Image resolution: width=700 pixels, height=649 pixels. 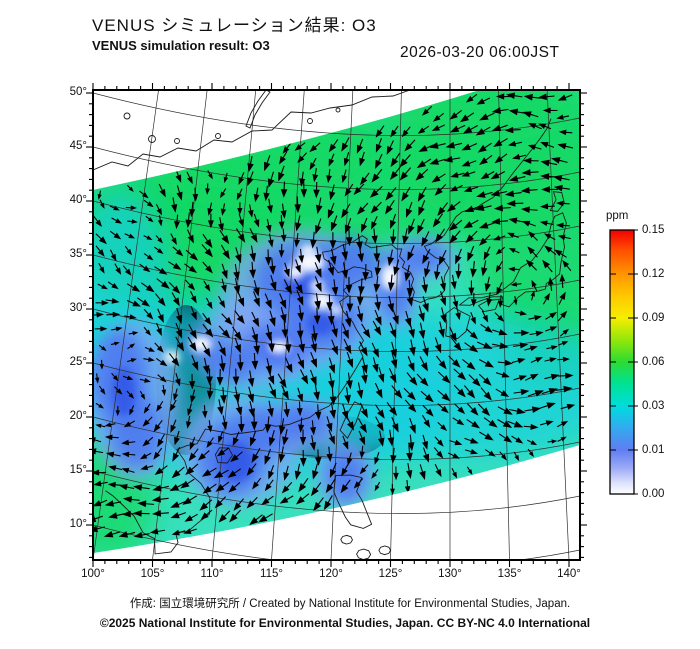 I want to click on y-axis-label: 20°, so click(x=78, y=416).